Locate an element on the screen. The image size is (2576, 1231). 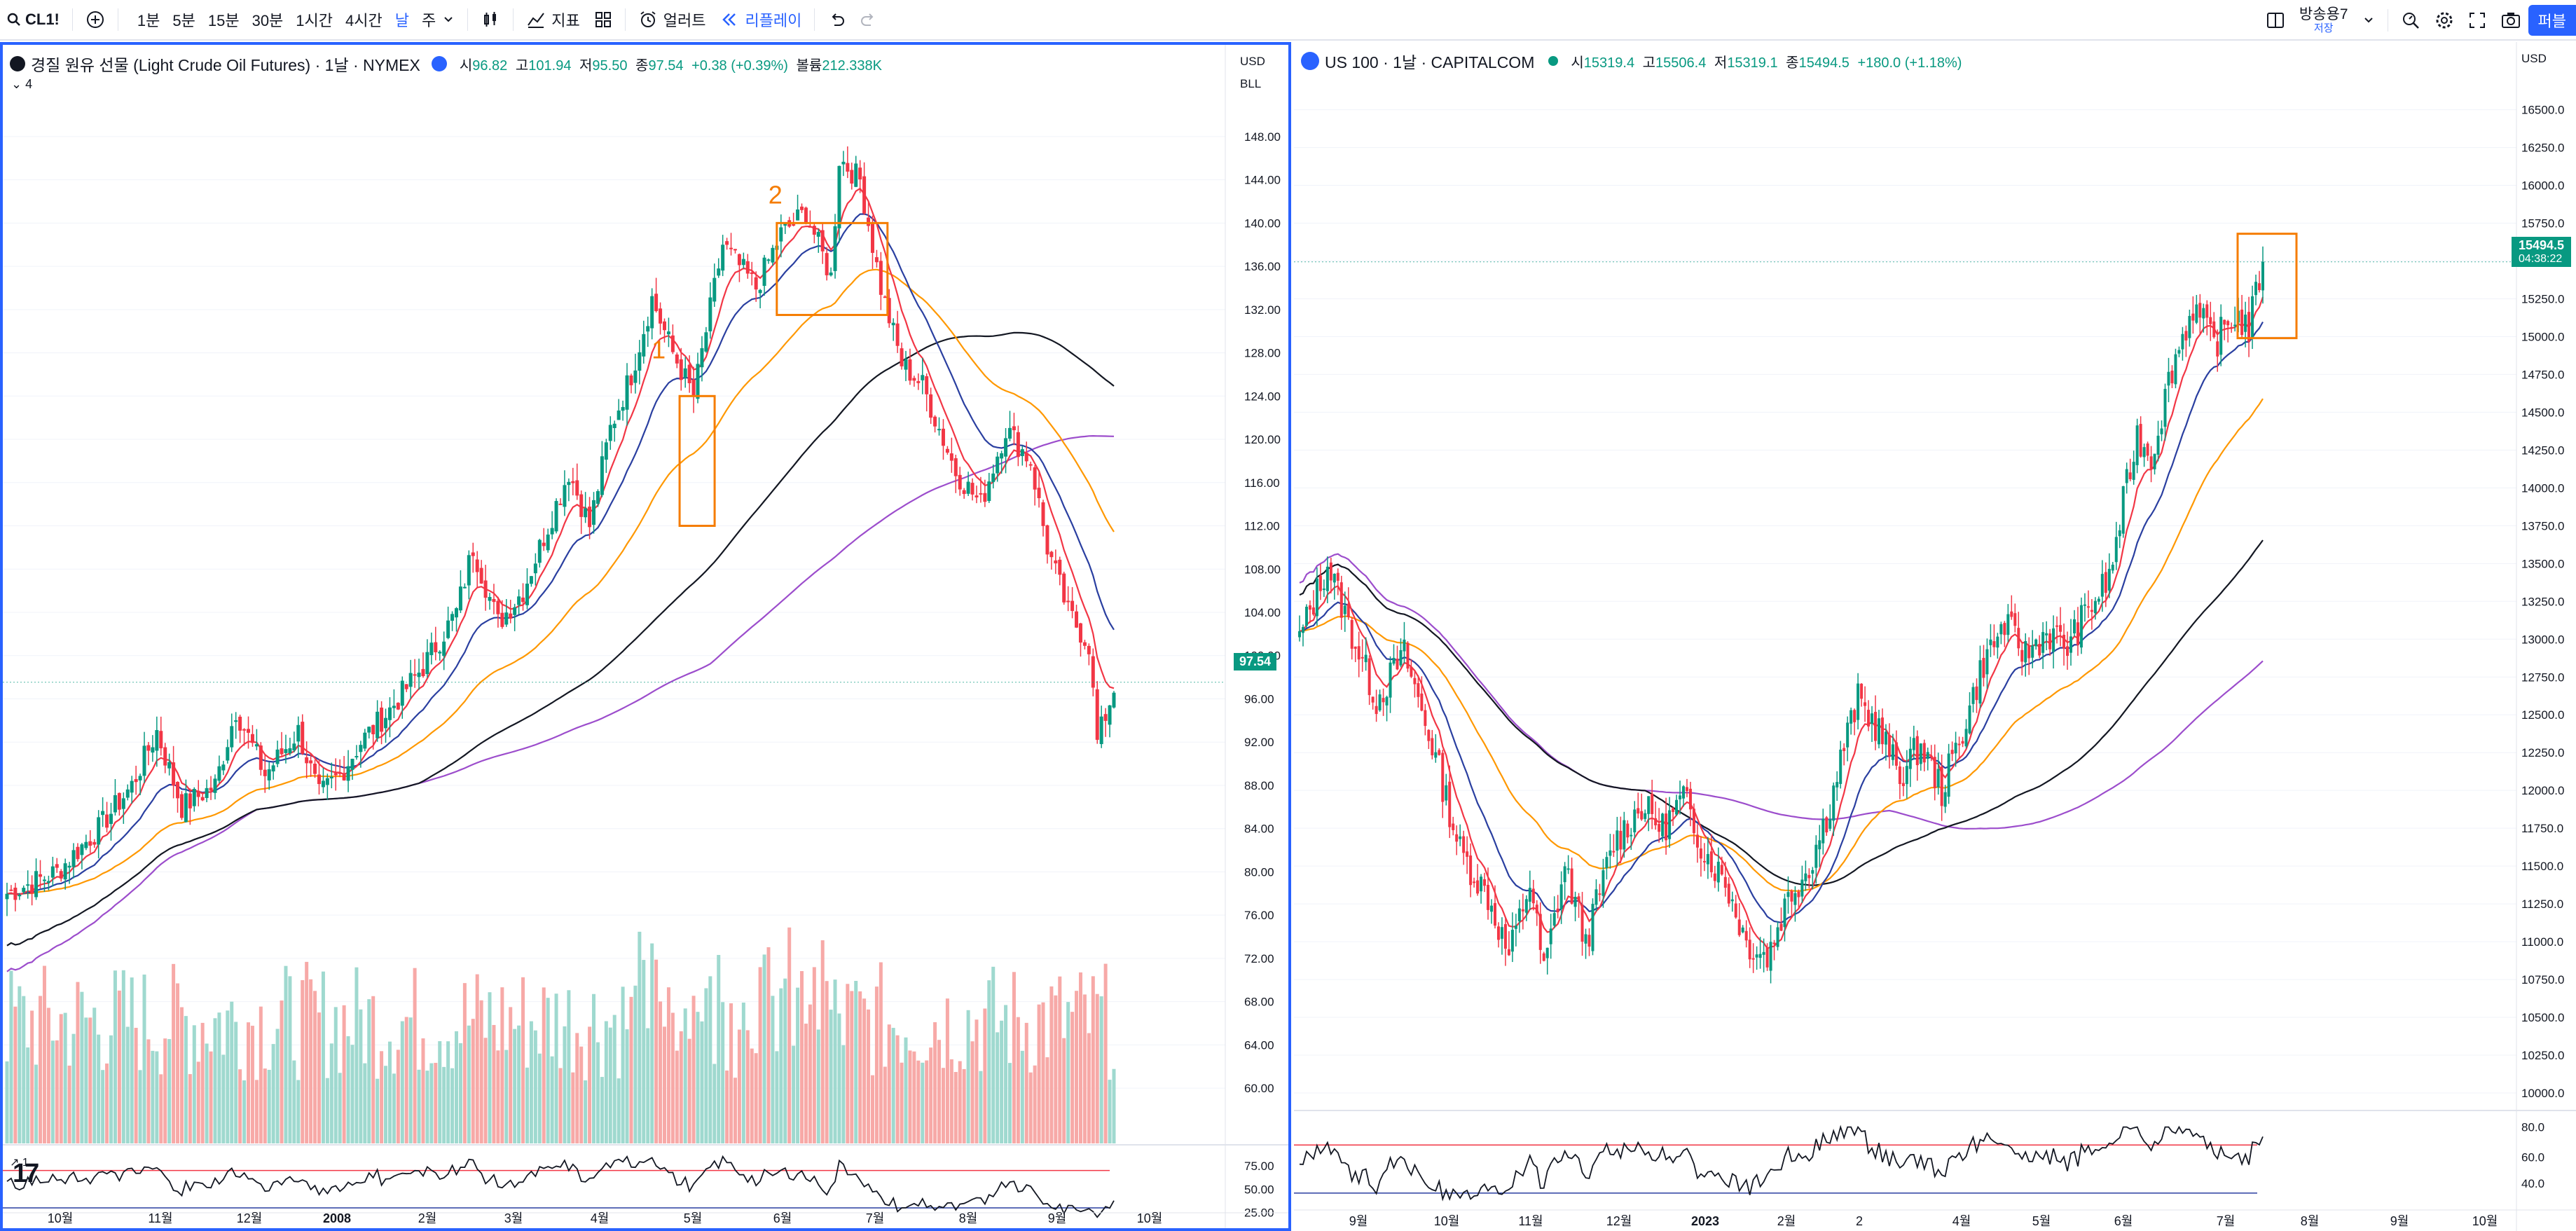
settings-button is located at coordinates (2444, 20).